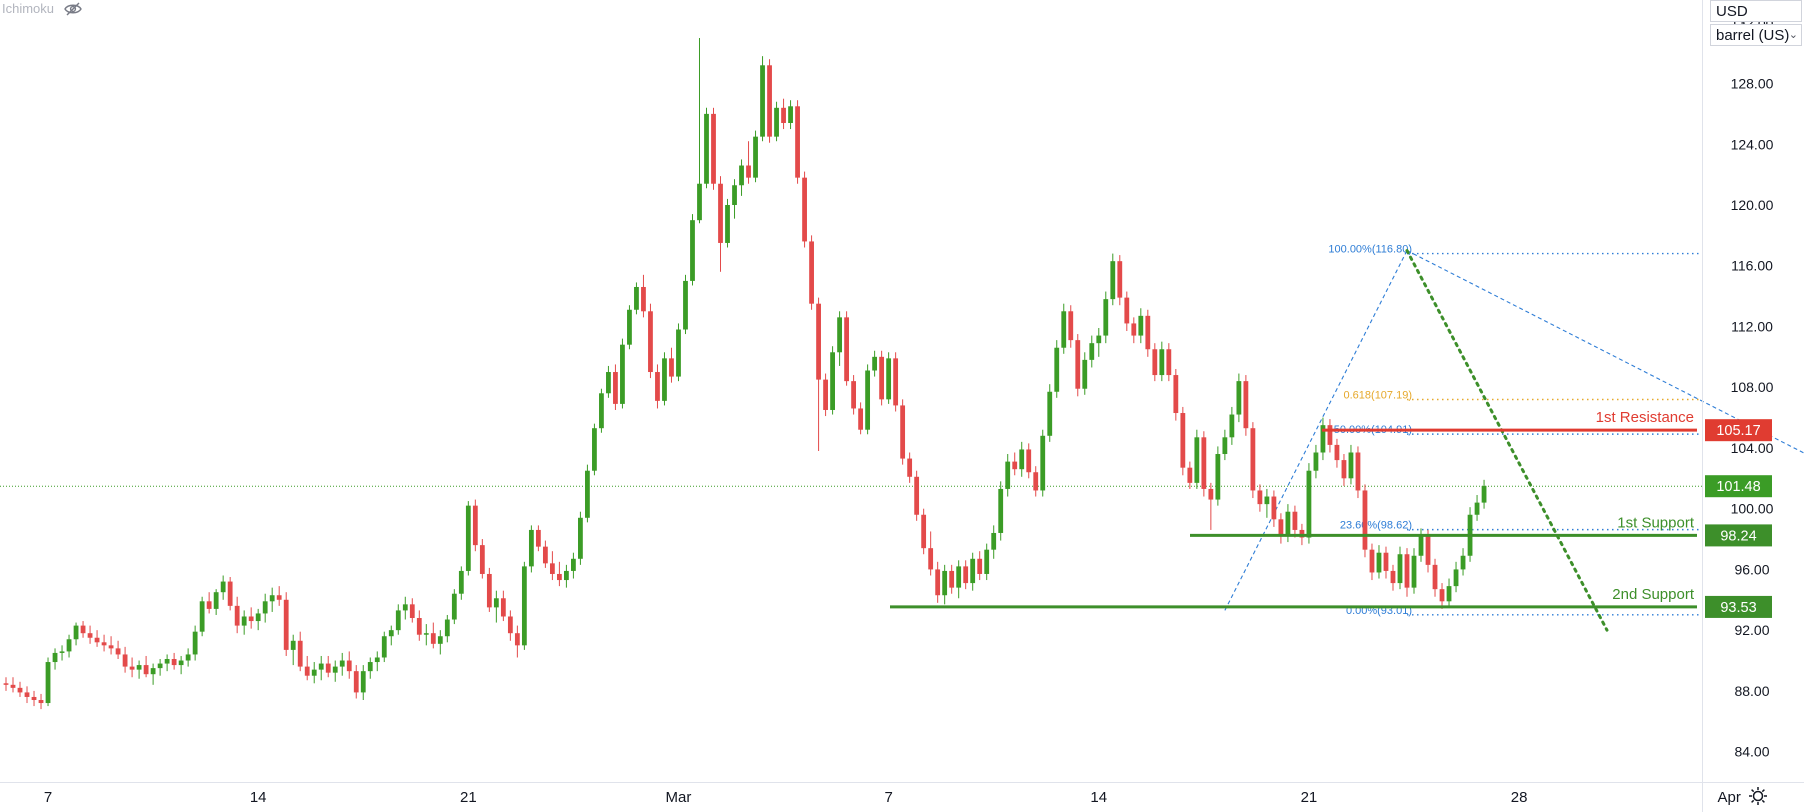  I want to click on price-tick-label: 104.00, so click(1752, 448).